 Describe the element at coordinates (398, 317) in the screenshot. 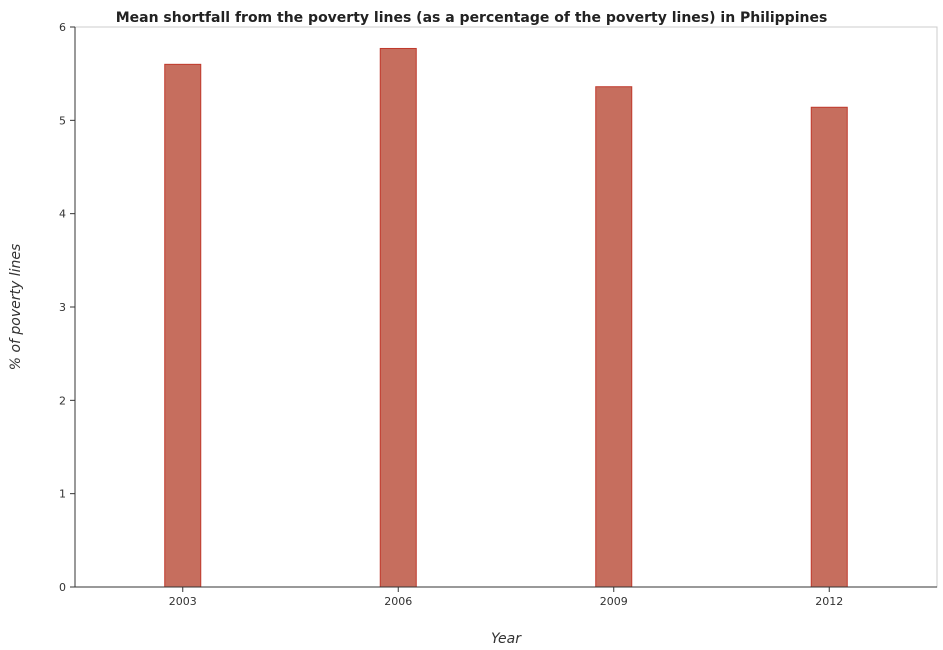

I see `bar-2006` at that location.